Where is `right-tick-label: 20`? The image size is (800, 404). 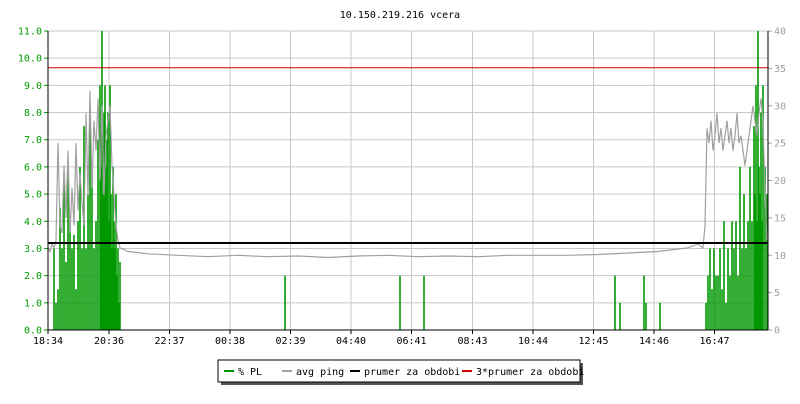 right-tick-label: 20 is located at coordinates (780, 181).